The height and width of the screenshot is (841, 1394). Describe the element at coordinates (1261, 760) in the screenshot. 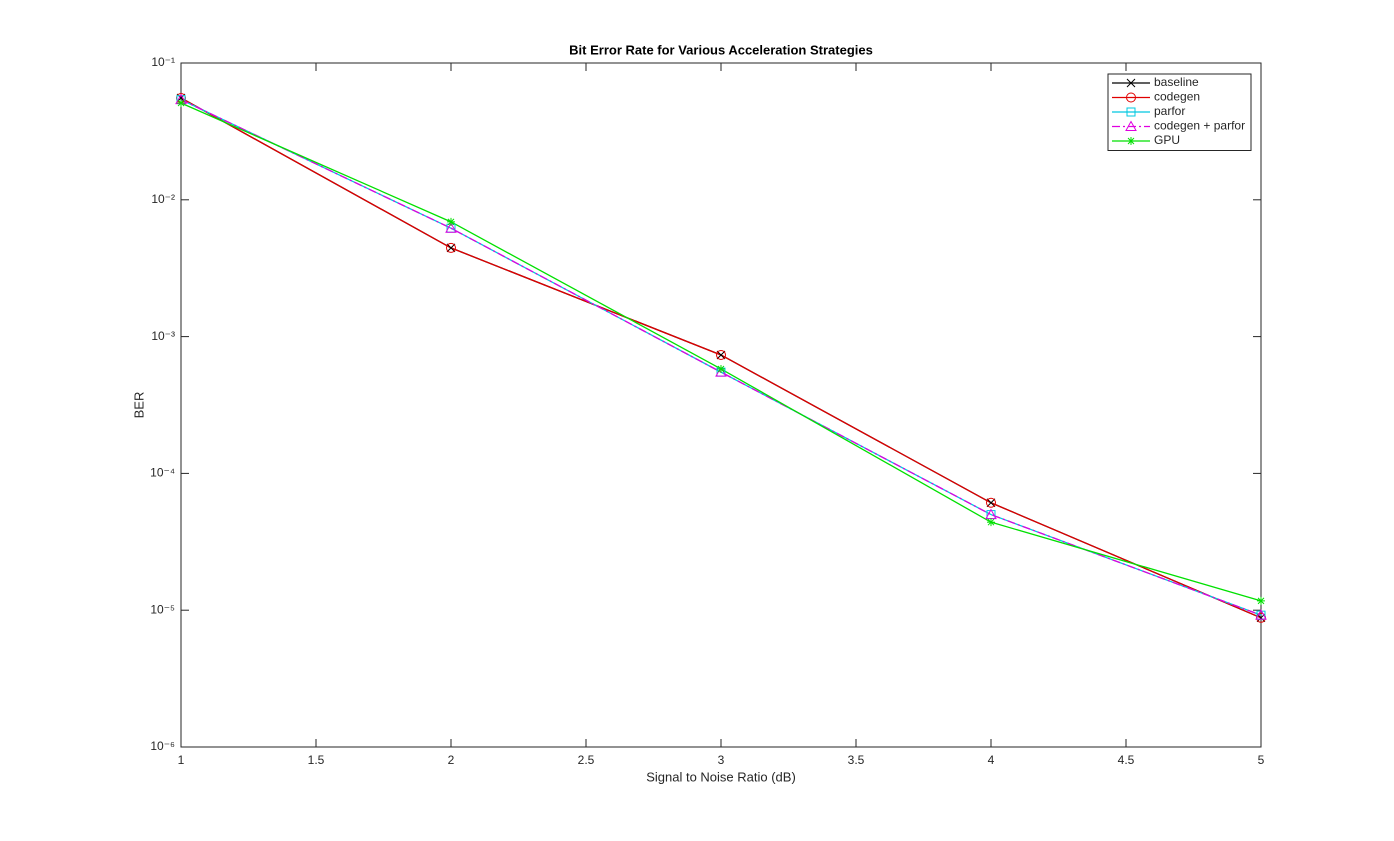

I see `x-tick-label: 5` at that location.